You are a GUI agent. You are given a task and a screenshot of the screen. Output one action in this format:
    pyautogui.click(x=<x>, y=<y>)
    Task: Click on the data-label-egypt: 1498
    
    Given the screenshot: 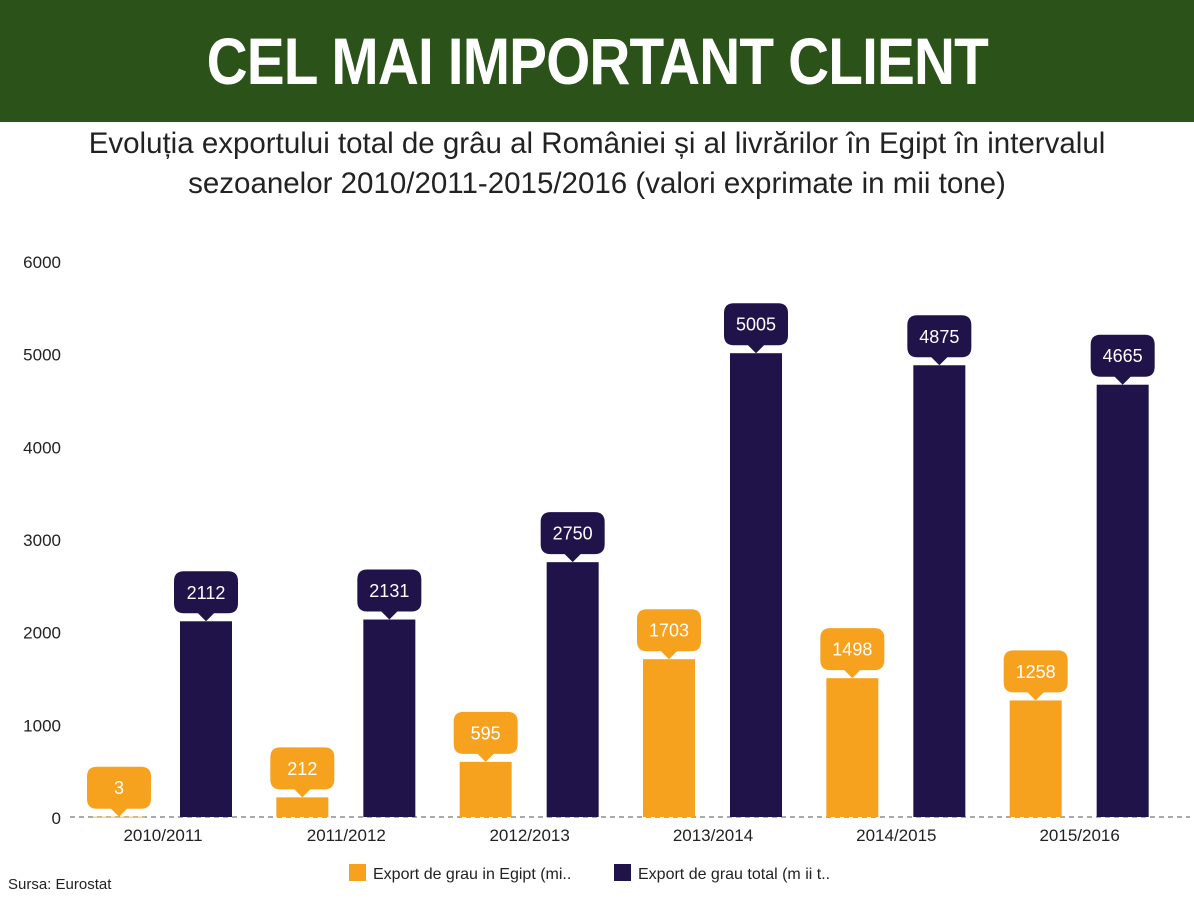 What is the action you would take?
    pyautogui.click(x=852, y=650)
    